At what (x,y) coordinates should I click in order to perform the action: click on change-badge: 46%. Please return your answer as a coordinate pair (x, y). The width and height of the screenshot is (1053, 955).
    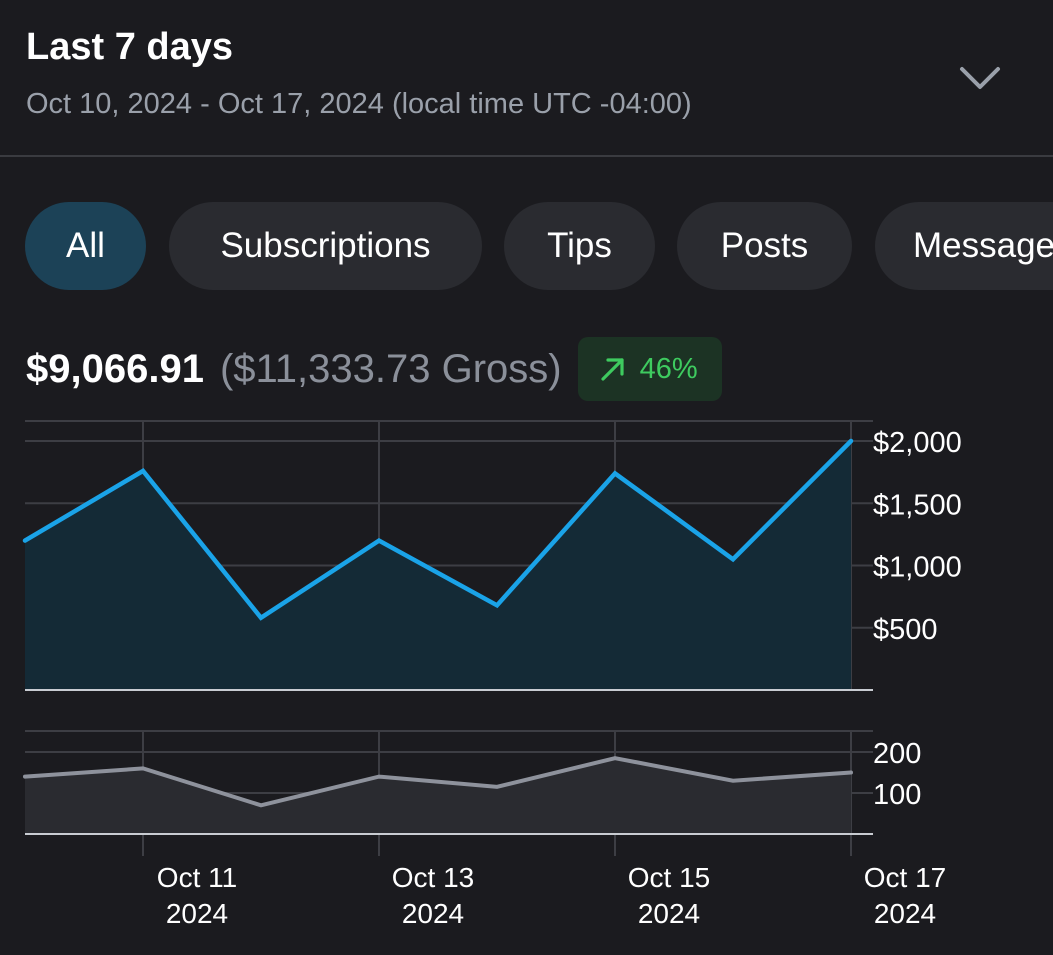
    Looking at the image, I should click on (649, 369).